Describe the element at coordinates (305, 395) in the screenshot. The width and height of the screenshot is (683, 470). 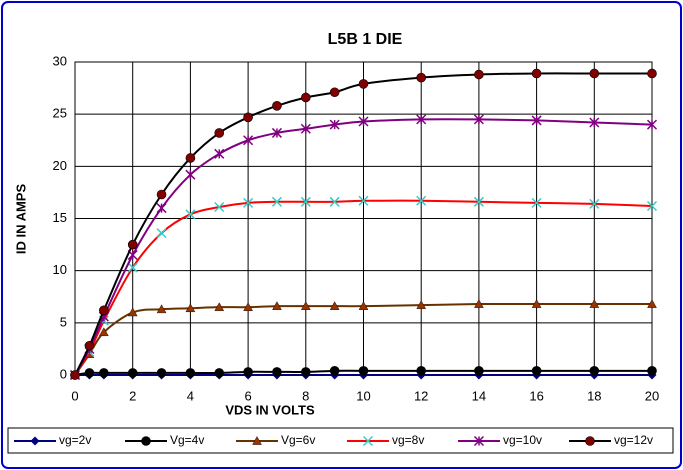
I see `x-tick-label: 8` at that location.